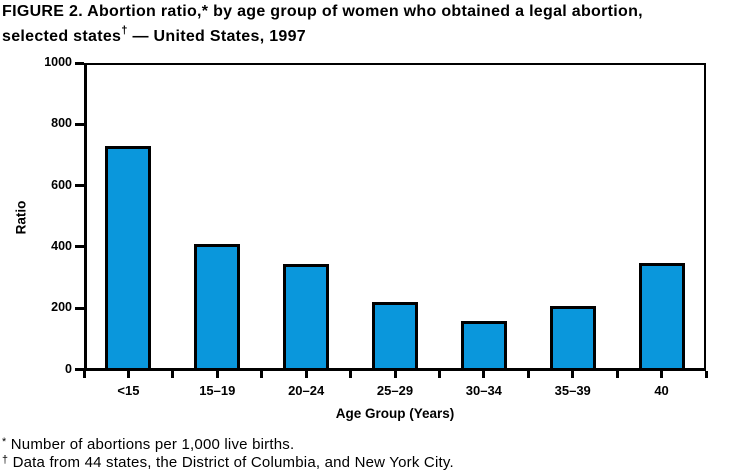 Image resolution: width=749 pixels, height=475 pixels. What do you see at coordinates (572, 336) in the screenshot?
I see `bar-35–39` at bounding box center [572, 336].